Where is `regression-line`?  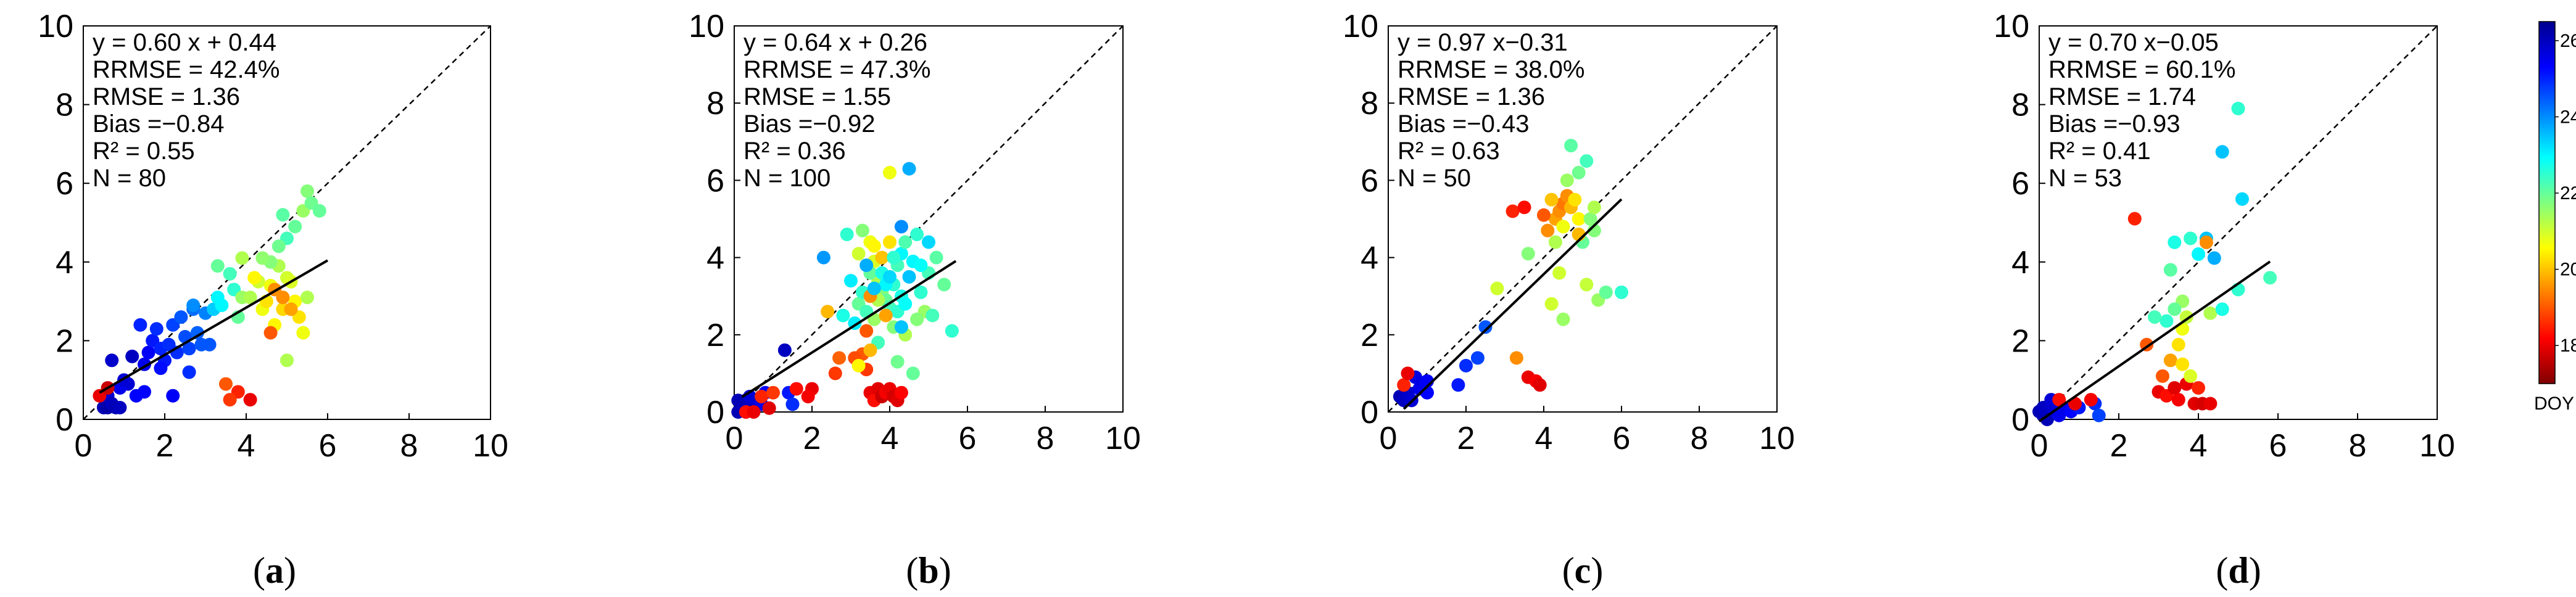 regression-line is located at coordinates (2154, 341).